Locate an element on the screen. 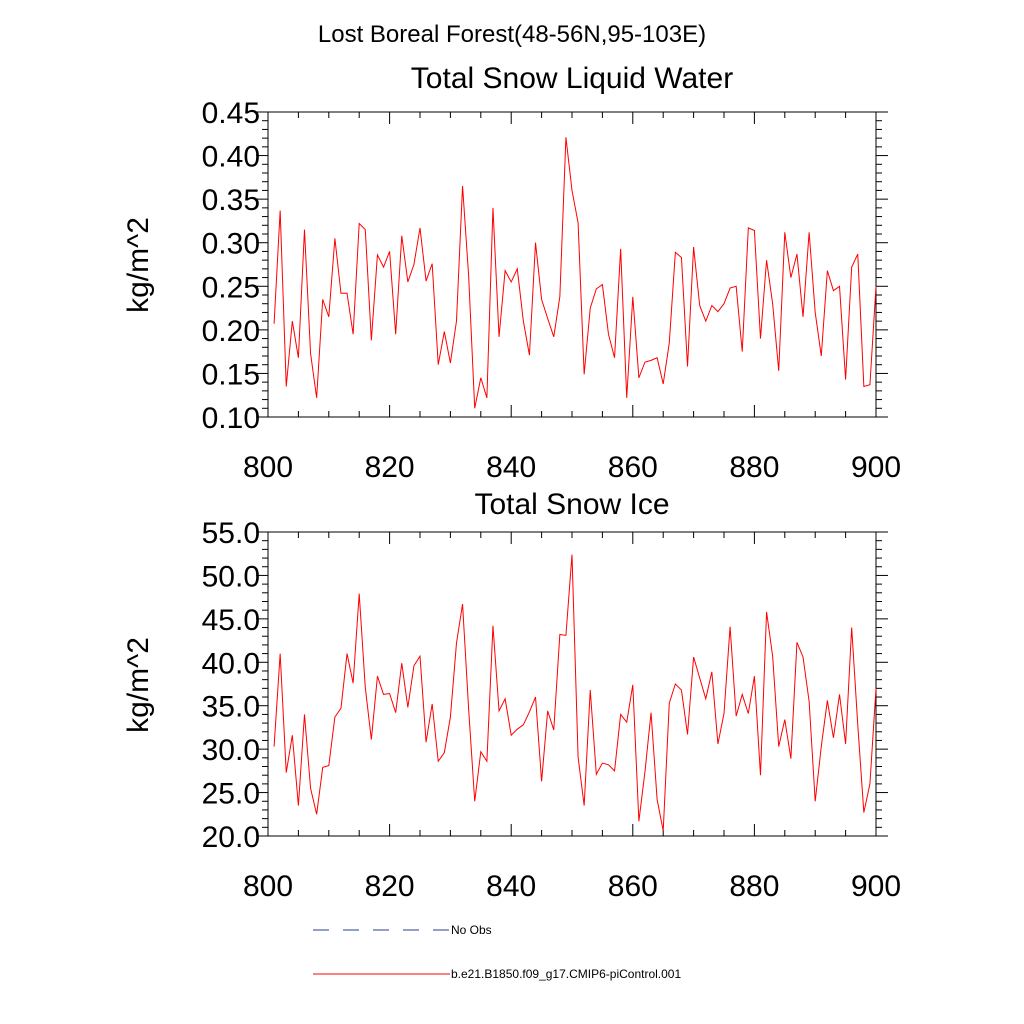 The height and width of the screenshot is (1024, 1024). y-tick-label: 0.25 is located at coordinates (231, 287).